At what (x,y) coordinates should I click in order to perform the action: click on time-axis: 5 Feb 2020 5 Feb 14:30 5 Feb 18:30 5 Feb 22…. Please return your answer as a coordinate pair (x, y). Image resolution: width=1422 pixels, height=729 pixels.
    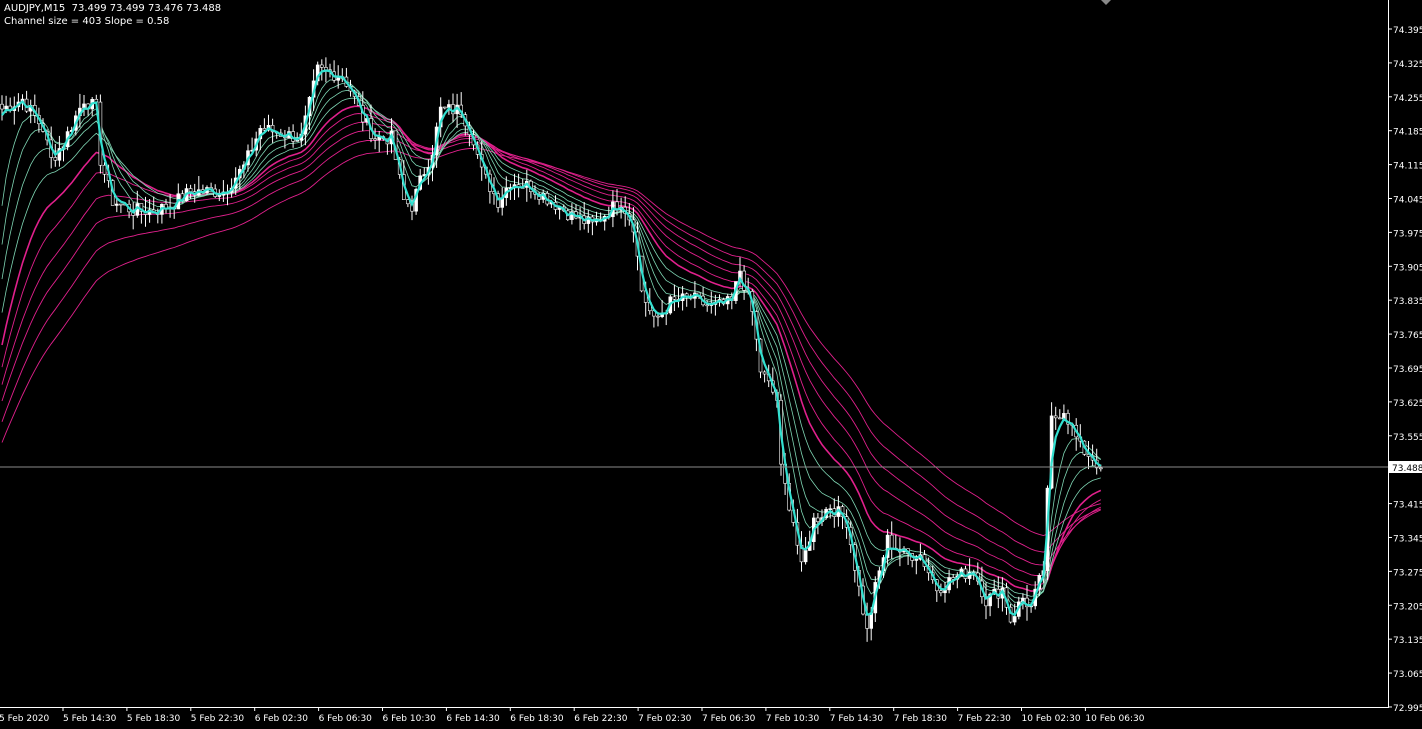
    Looking at the image, I should click on (572, 715).